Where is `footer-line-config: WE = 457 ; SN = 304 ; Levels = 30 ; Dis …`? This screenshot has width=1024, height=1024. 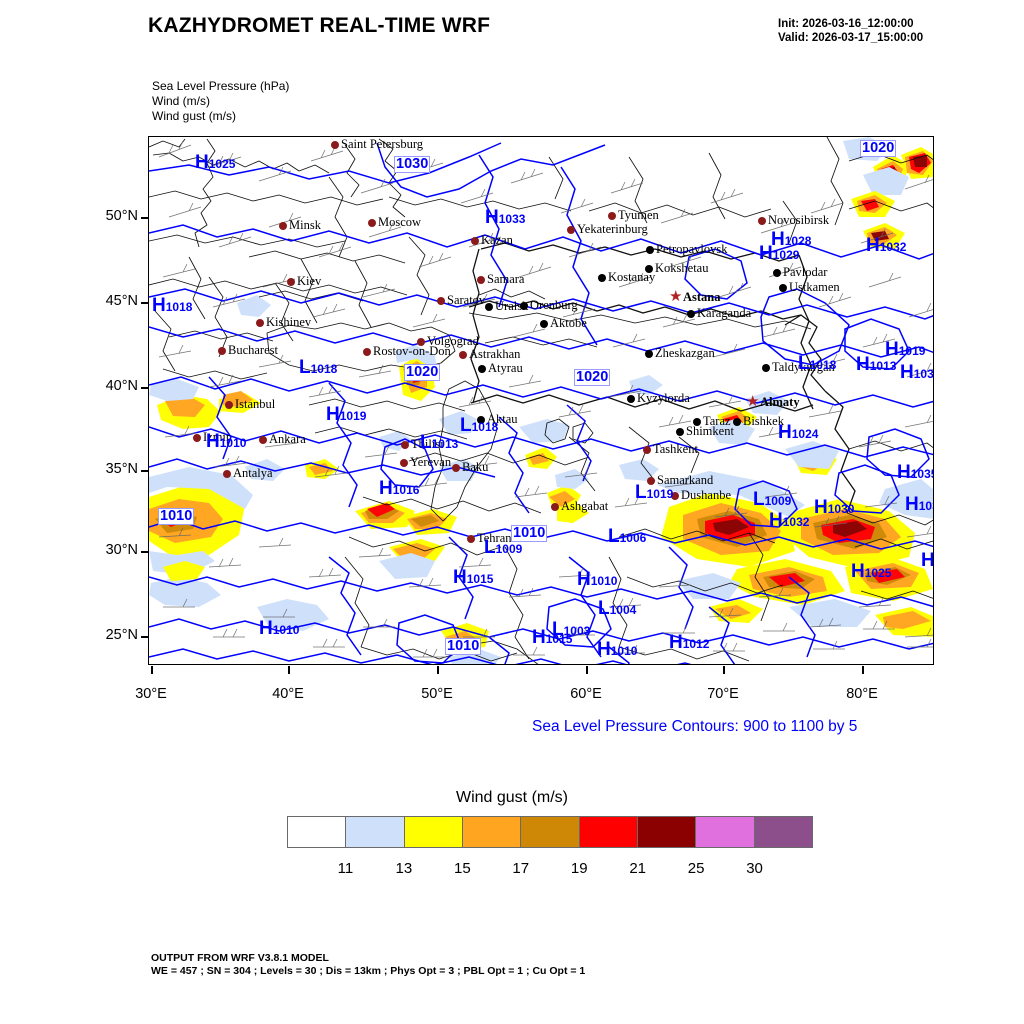
footer-line-config: WE = 457 ; SN = 304 ; Levels = 30 ; Dis … is located at coordinates (368, 971).